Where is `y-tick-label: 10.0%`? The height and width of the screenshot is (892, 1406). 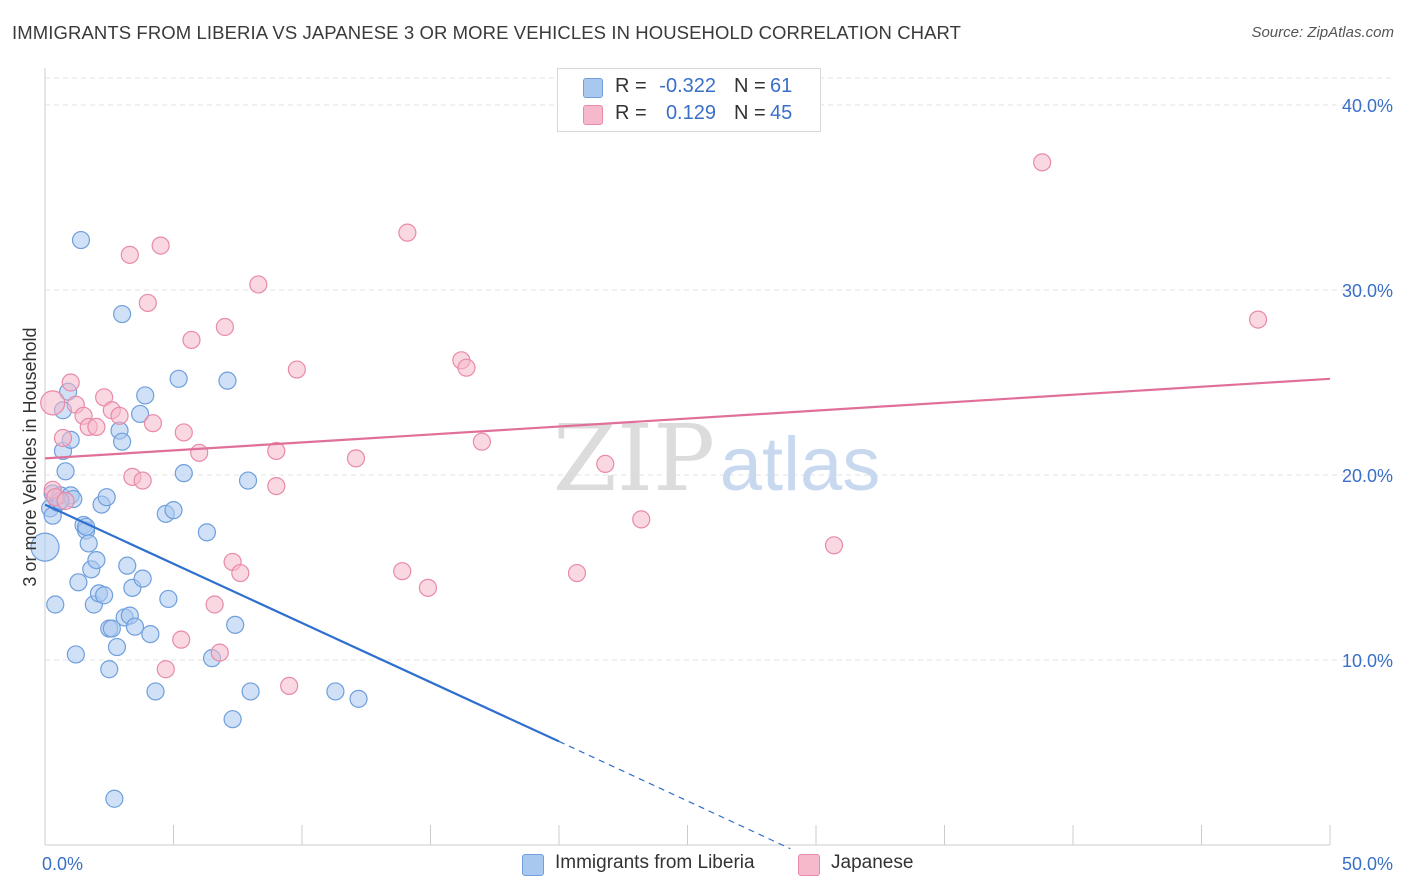
y-tick-label: 10.0% is located at coordinates (1367, 661).